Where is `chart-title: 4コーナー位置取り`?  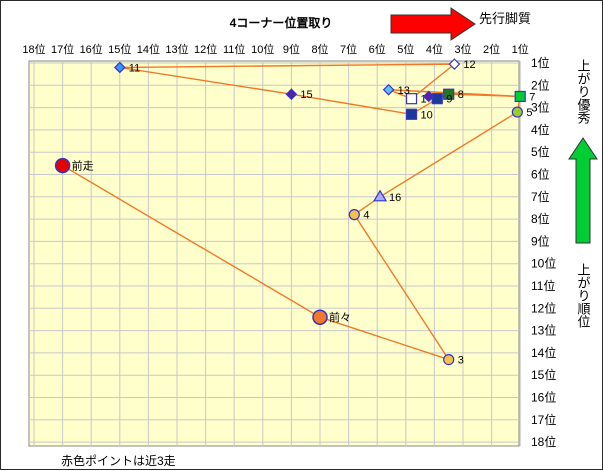
chart-title: 4コーナー位置取り is located at coordinates (281, 22).